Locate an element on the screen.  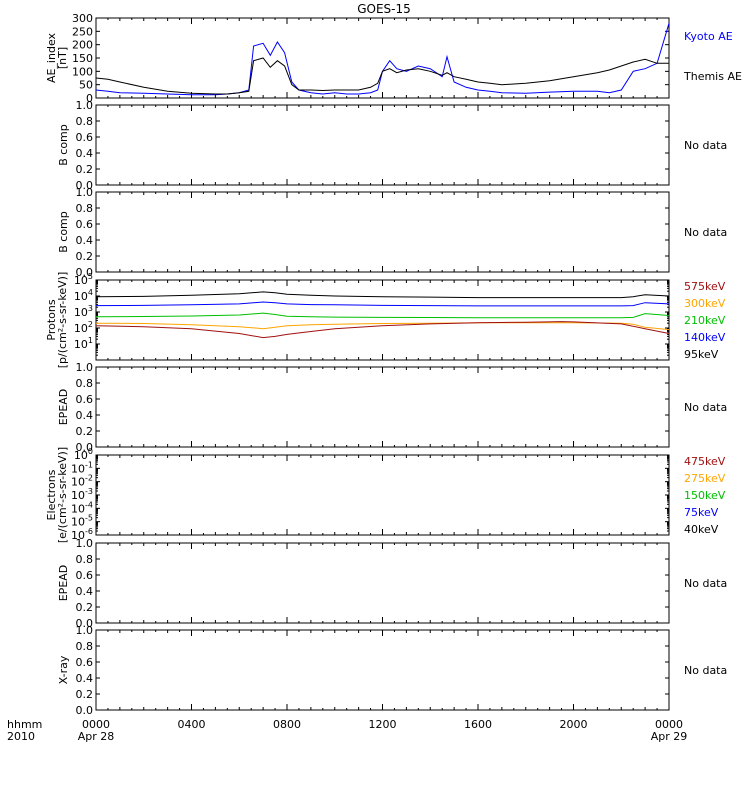
x-tick-label: 0800 is located at coordinates (287, 724).